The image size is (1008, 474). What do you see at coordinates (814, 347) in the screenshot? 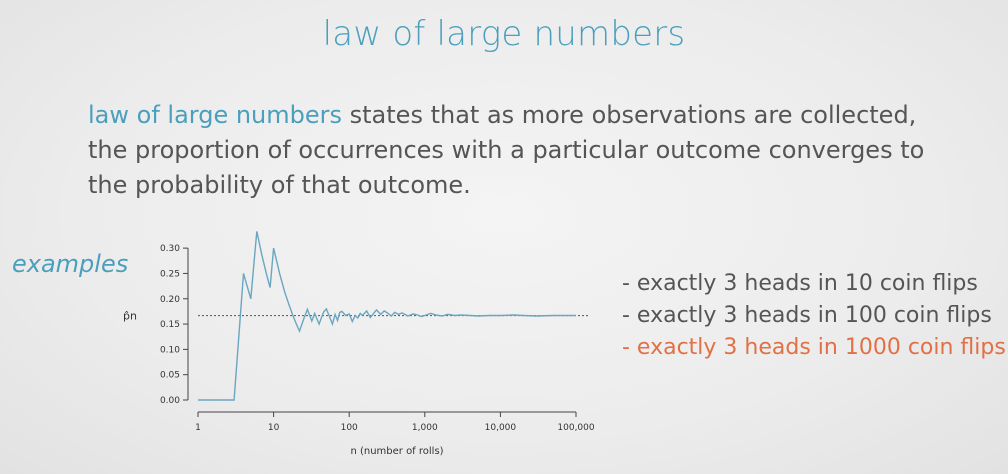
I see `example-item-highlighted: - exactly 3 heads in 1000 coin flips` at bounding box center [814, 347].